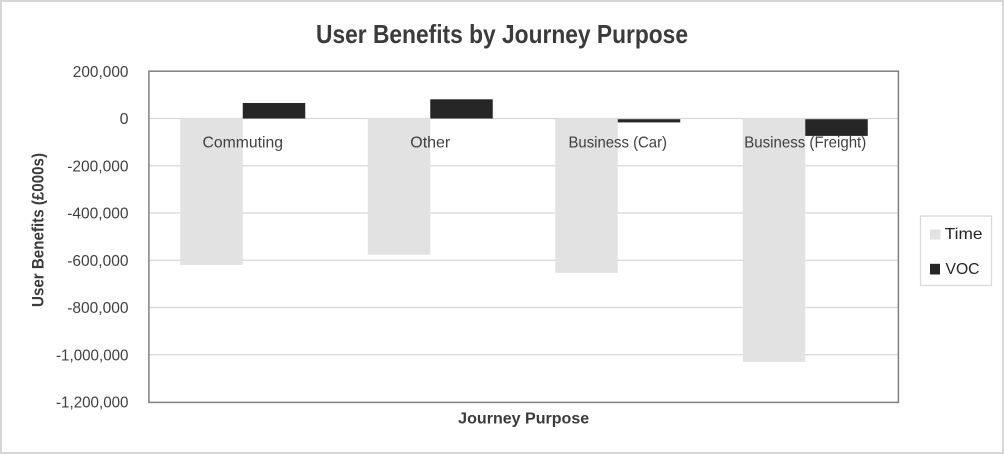 This screenshot has height=454, width=1004. Describe the element at coordinates (101, 72) in the screenshot. I see `svg-text: 200,000` at that location.